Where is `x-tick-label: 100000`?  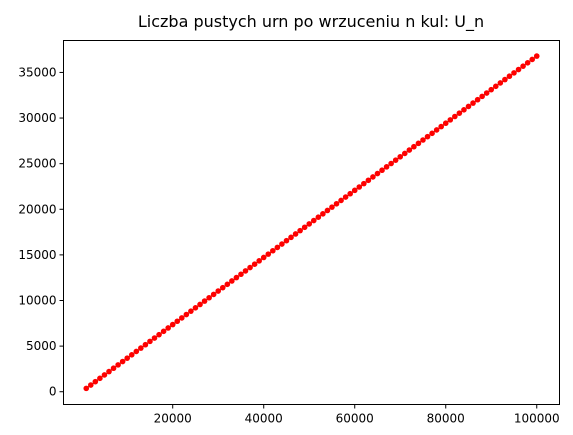 x-tick-label: 100000 is located at coordinates (537, 419).